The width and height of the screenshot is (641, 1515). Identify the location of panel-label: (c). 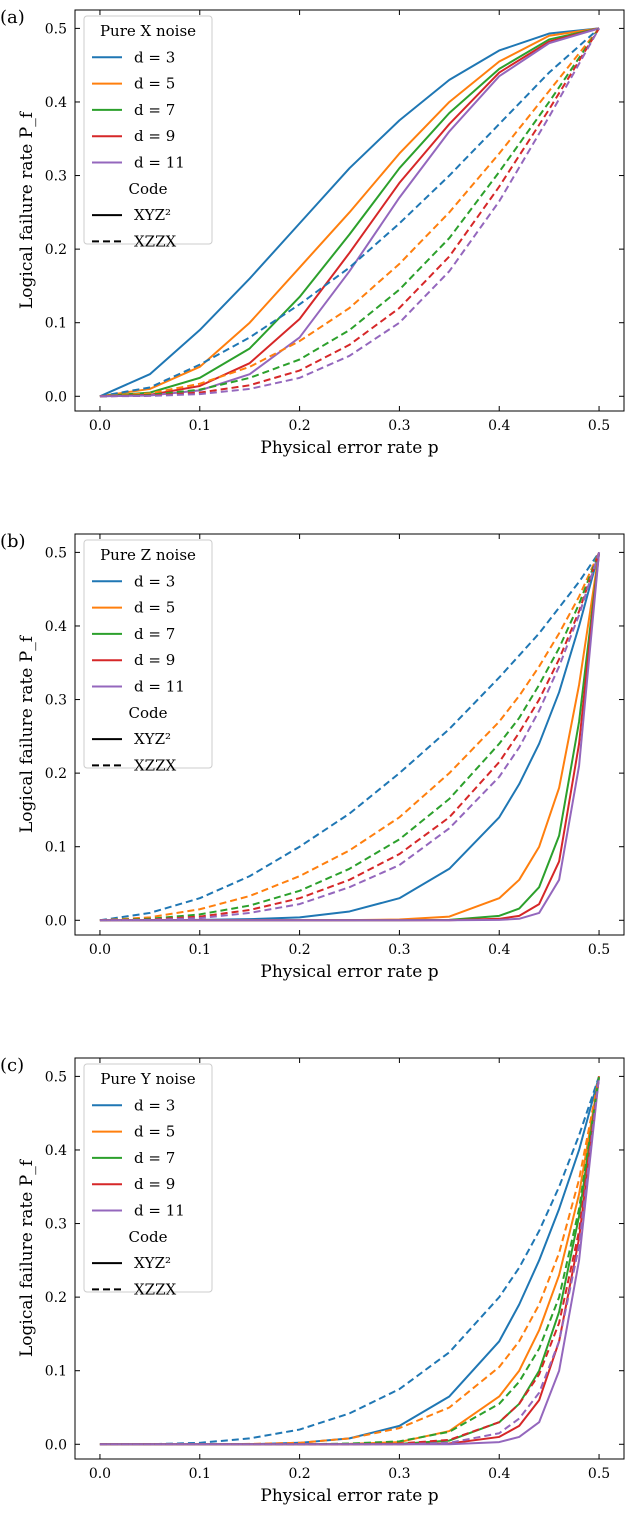
(12, 1065).